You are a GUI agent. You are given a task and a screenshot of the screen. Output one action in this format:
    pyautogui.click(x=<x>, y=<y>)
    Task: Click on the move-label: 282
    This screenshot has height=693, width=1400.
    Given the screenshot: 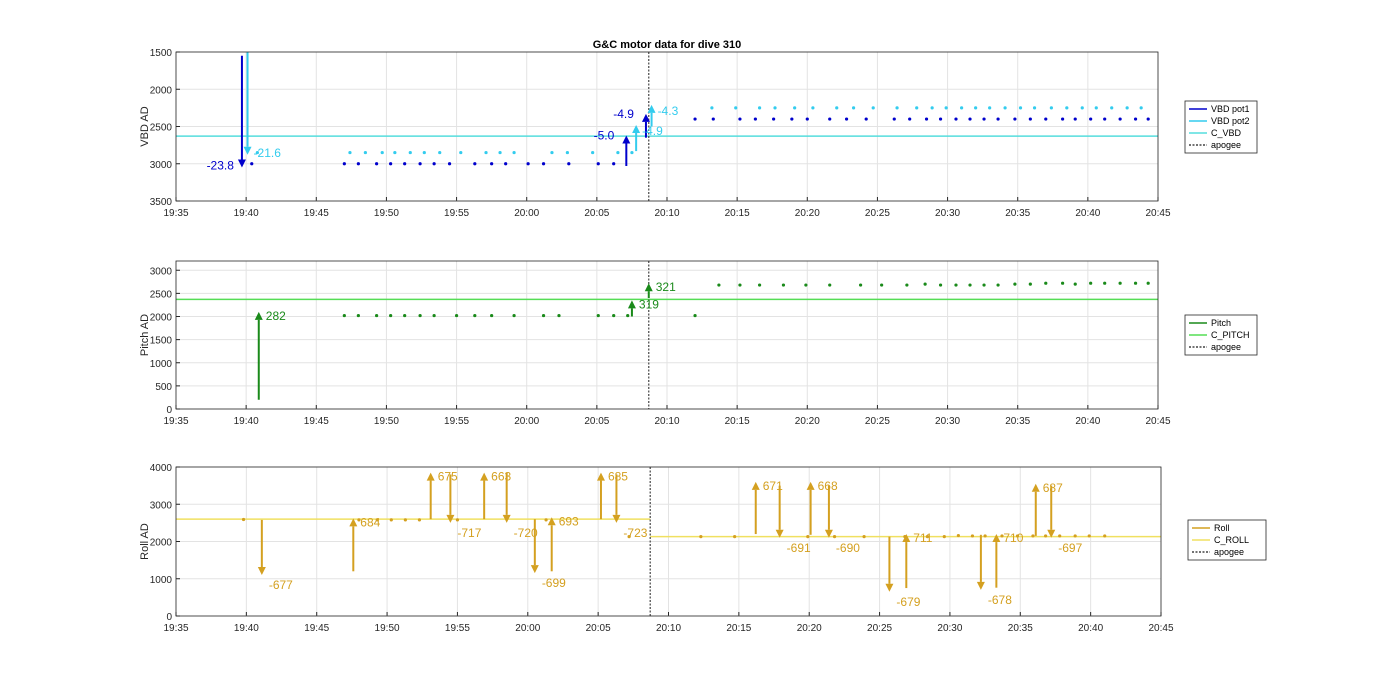 What is the action you would take?
    pyautogui.click(x=276, y=316)
    